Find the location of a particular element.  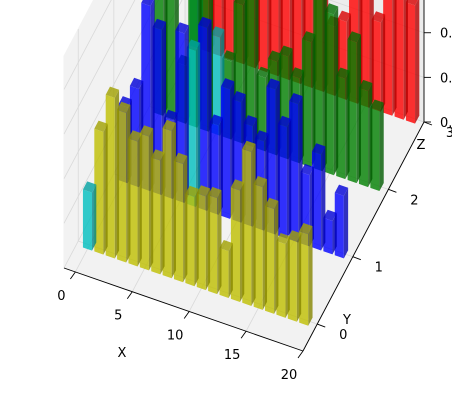

x-tick-label: 20 is located at coordinates (289, 375).